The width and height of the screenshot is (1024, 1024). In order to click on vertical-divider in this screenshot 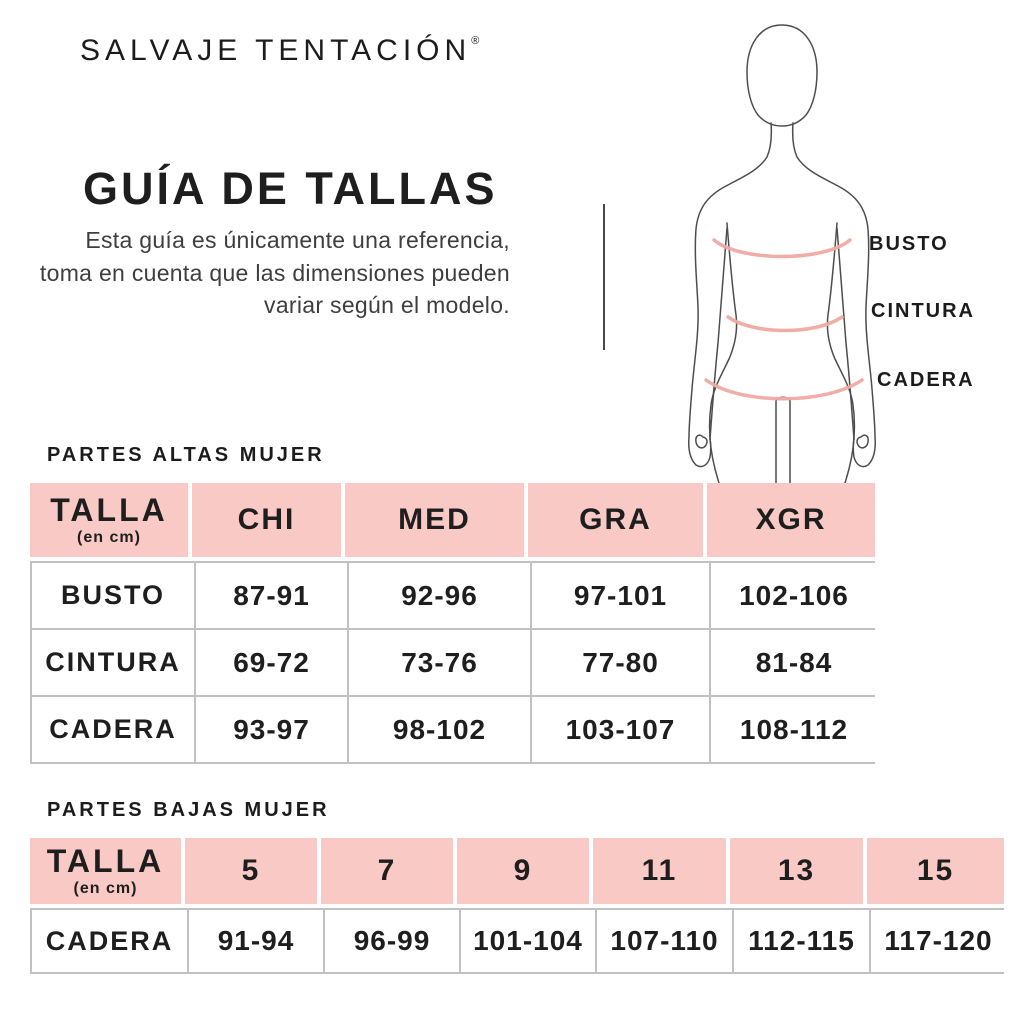, I will do `click(604, 277)`.